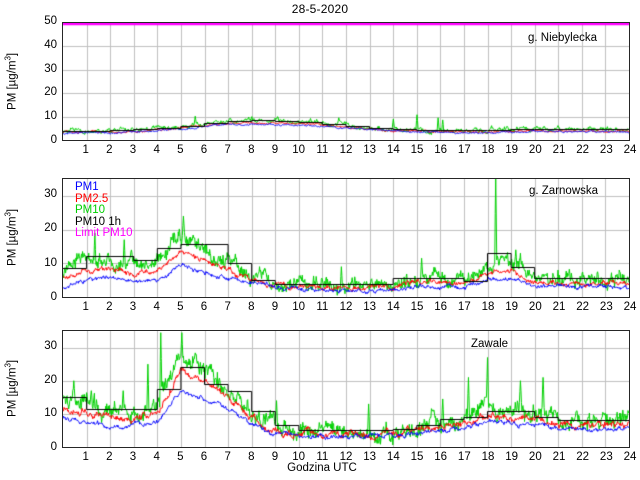 The height and width of the screenshot is (480, 640). I want to click on y-tick-label: 50, so click(50, 21).